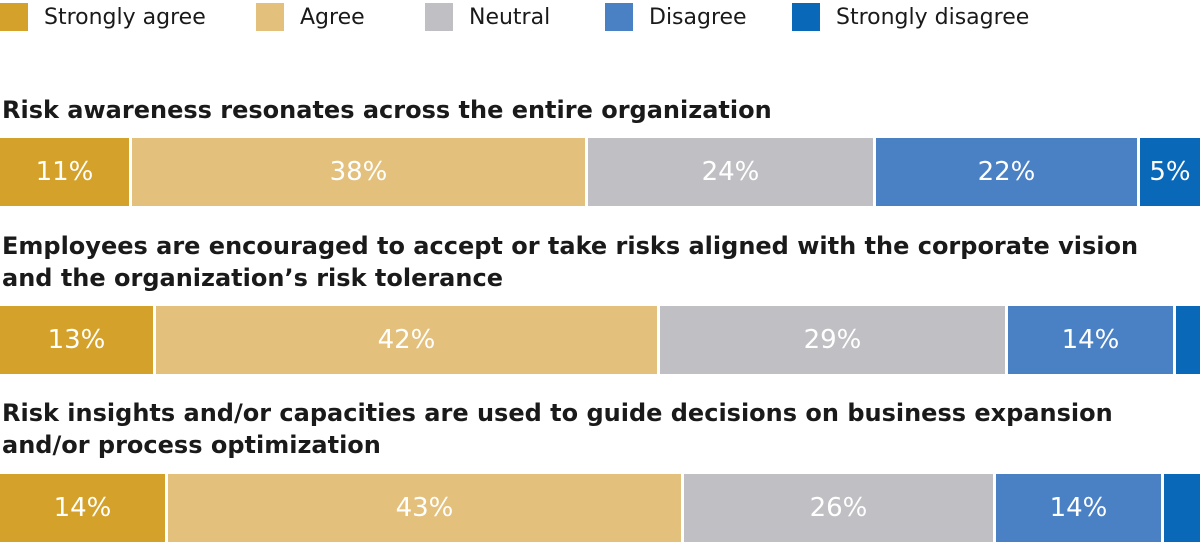  I want to click on legend-label: Neutral, so click(510, 17).